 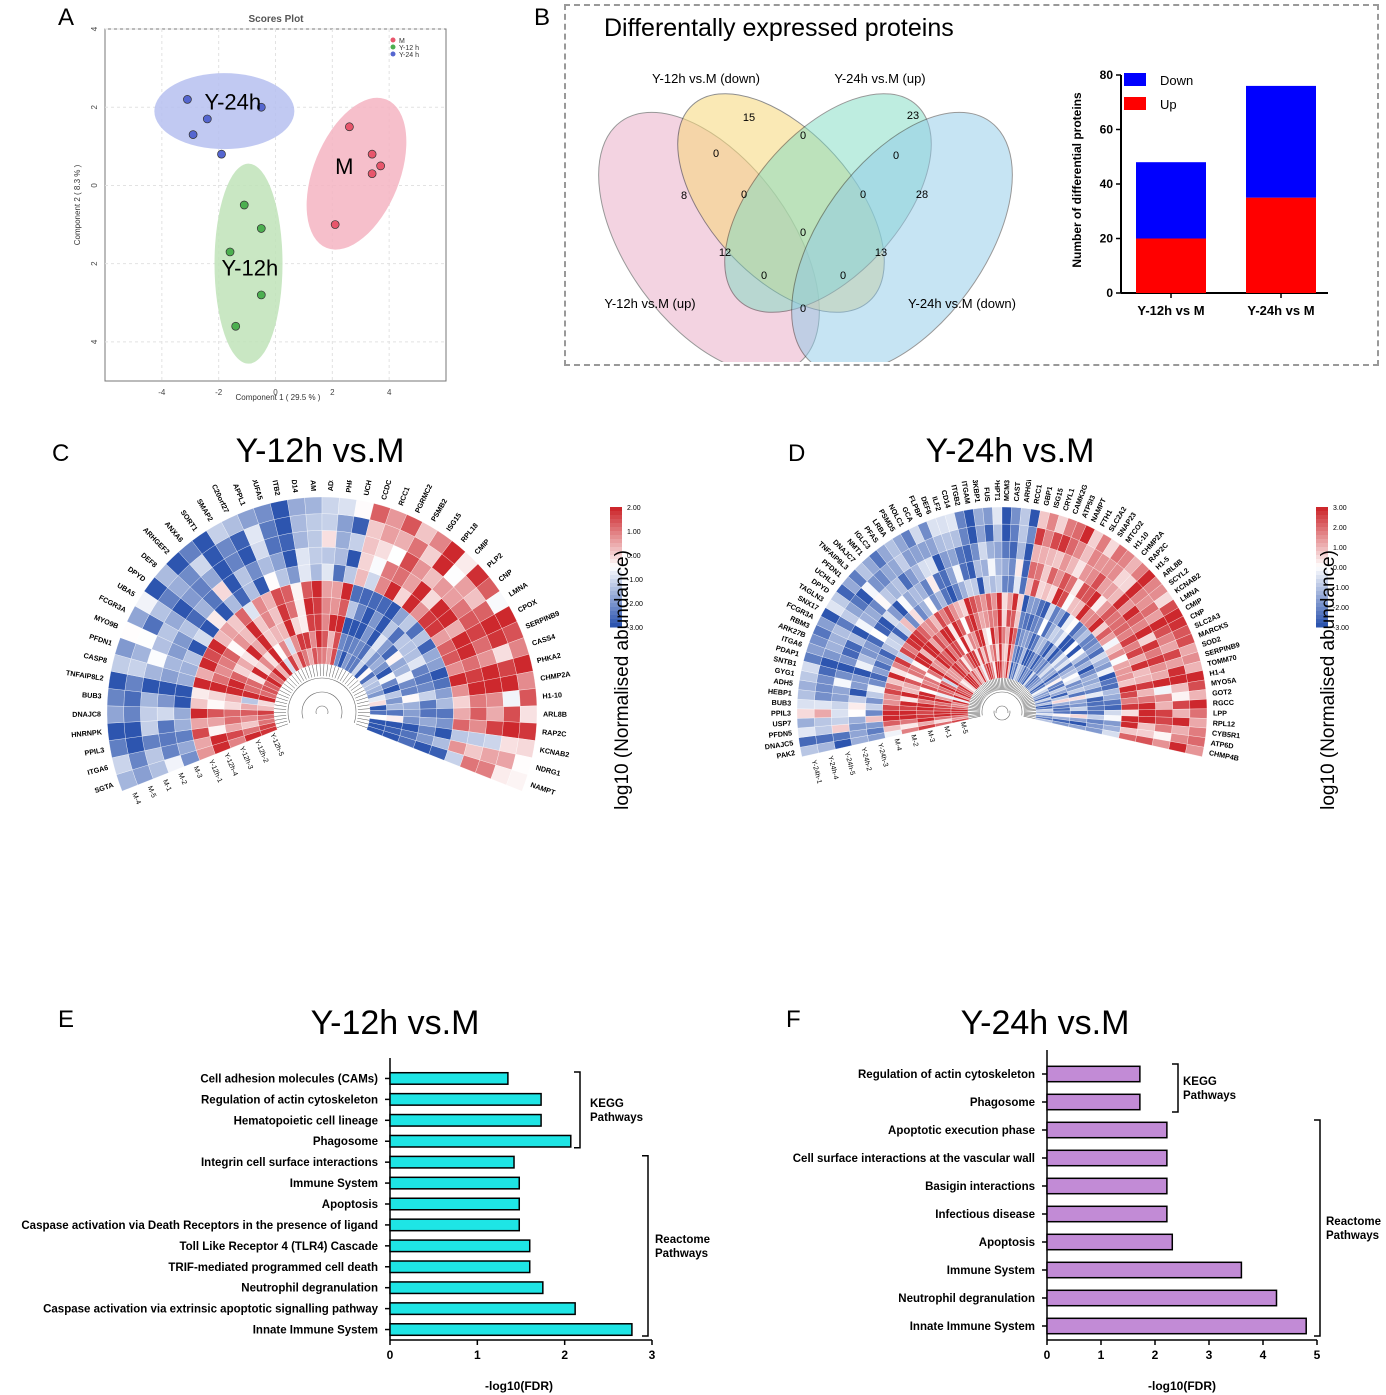 What do you see at coordinates (239, 494) in the screenshot?
I see `gene-label: APPL1` at bounding box center [239, 494].